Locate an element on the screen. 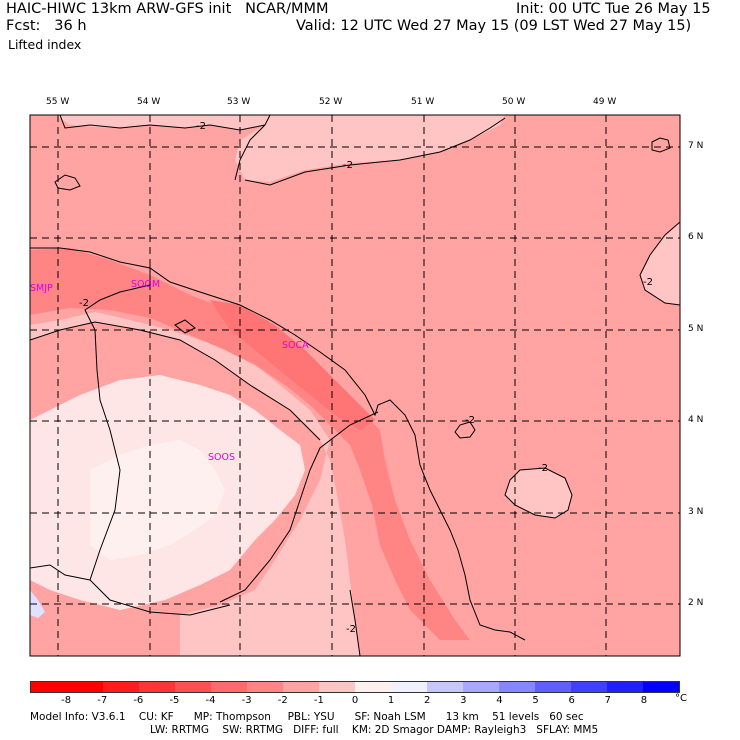 This screenshot has height=740, width=740. colorbar-tick-label: 3 is located at coordinates (463, 700).